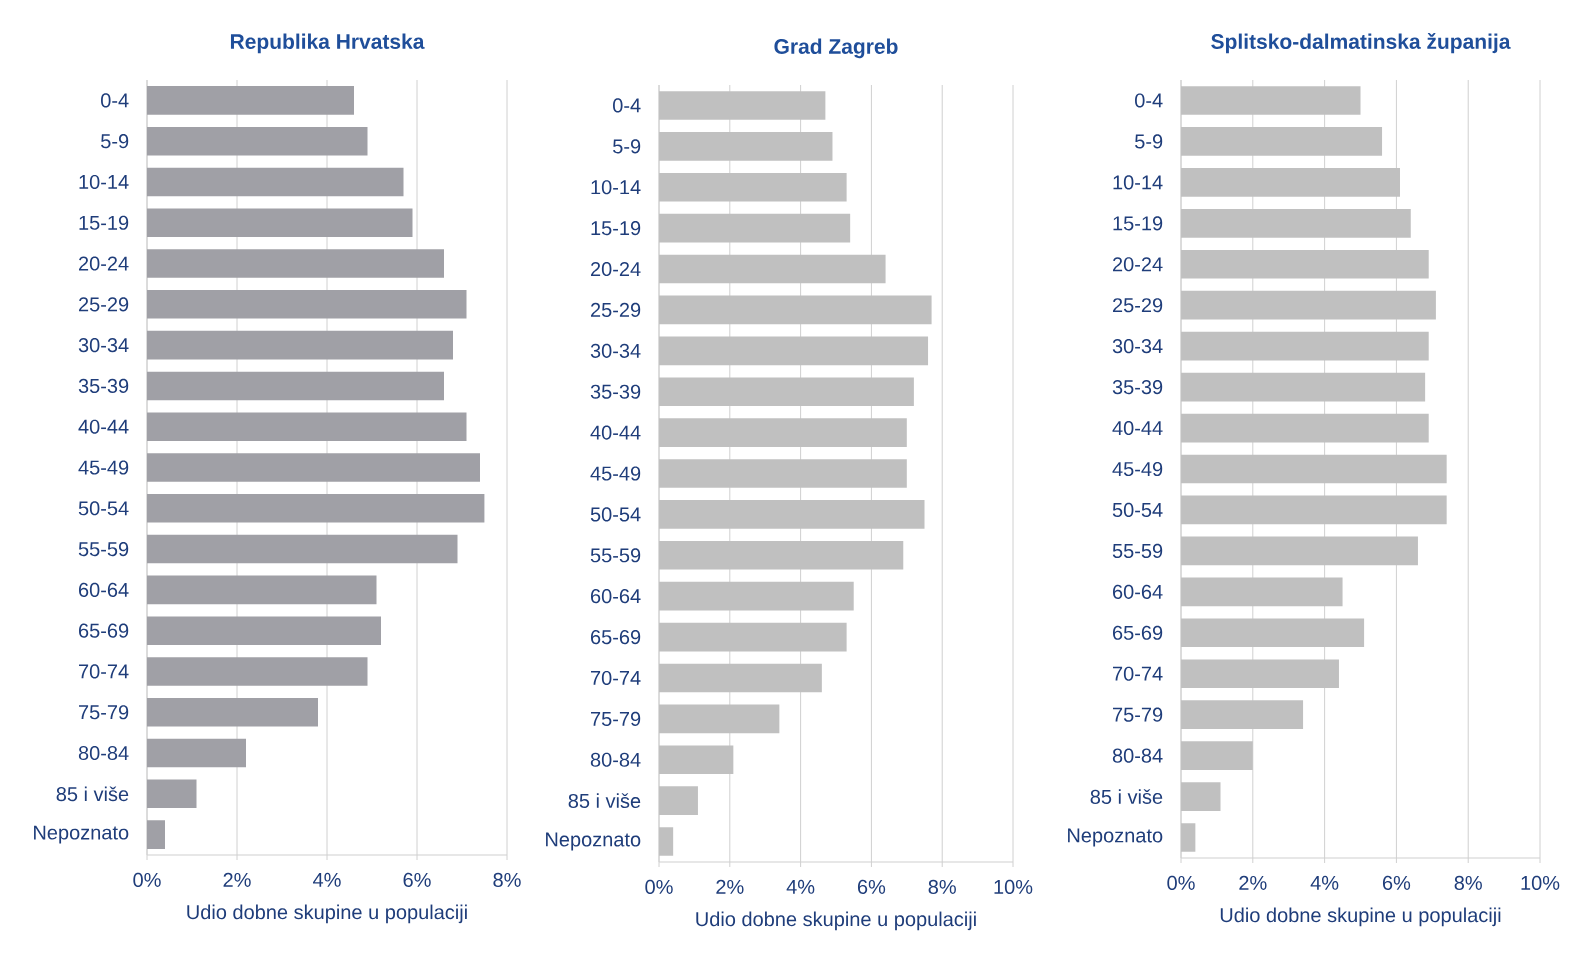 Image resolution: width=1579 pixels, height=957 pixels. Describe the element at coordinates (1138, 223) in the screenshot. I see `y-tick-label: 15-19` at that location.